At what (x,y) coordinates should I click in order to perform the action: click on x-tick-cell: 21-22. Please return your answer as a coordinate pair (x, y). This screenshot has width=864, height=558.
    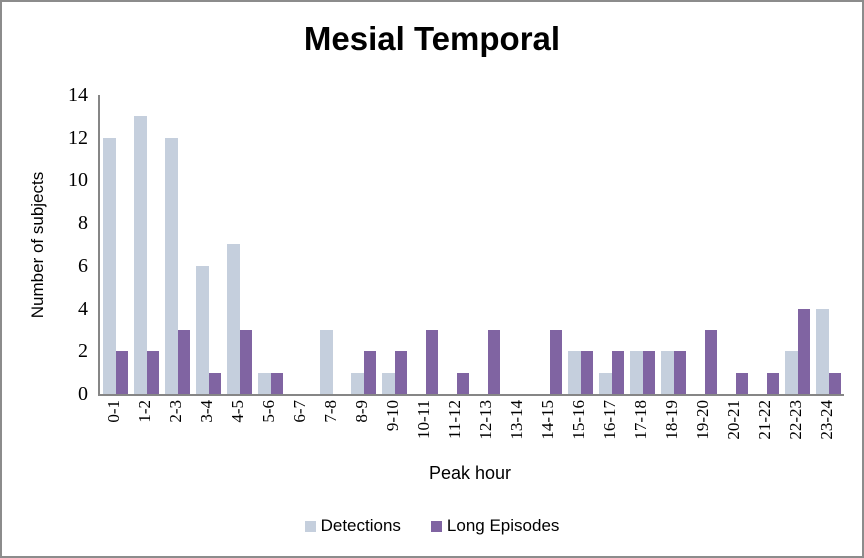
    Looking at the image, I should click on (764, 431).